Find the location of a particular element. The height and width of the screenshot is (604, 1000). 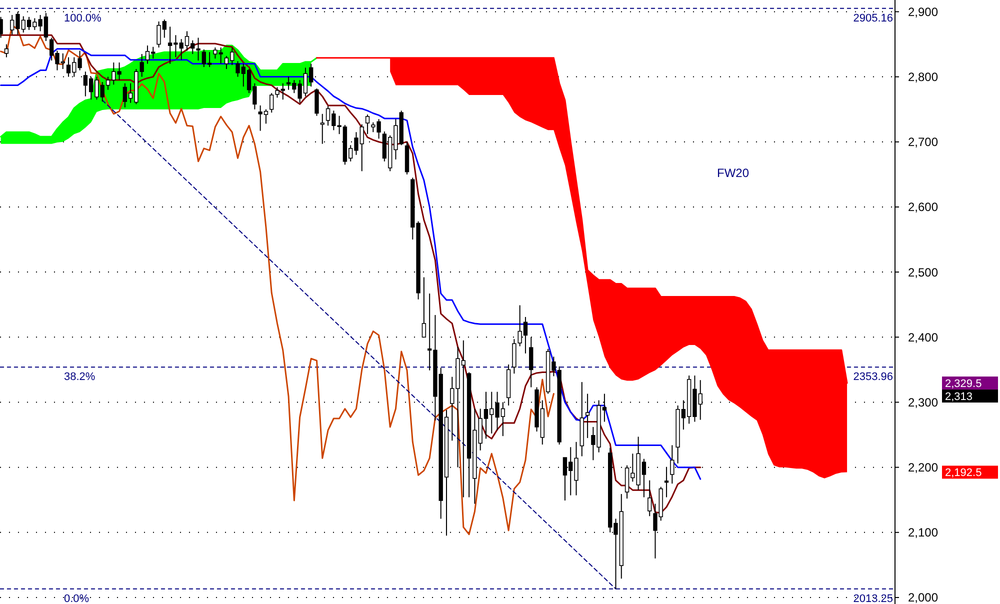

text: 2,192.5 is located at coordinates (963, 473).